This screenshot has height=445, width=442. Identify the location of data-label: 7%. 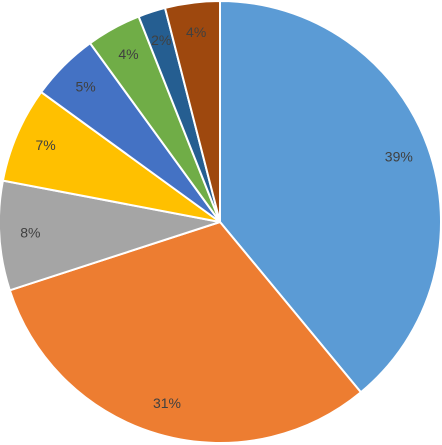
(45, 145).